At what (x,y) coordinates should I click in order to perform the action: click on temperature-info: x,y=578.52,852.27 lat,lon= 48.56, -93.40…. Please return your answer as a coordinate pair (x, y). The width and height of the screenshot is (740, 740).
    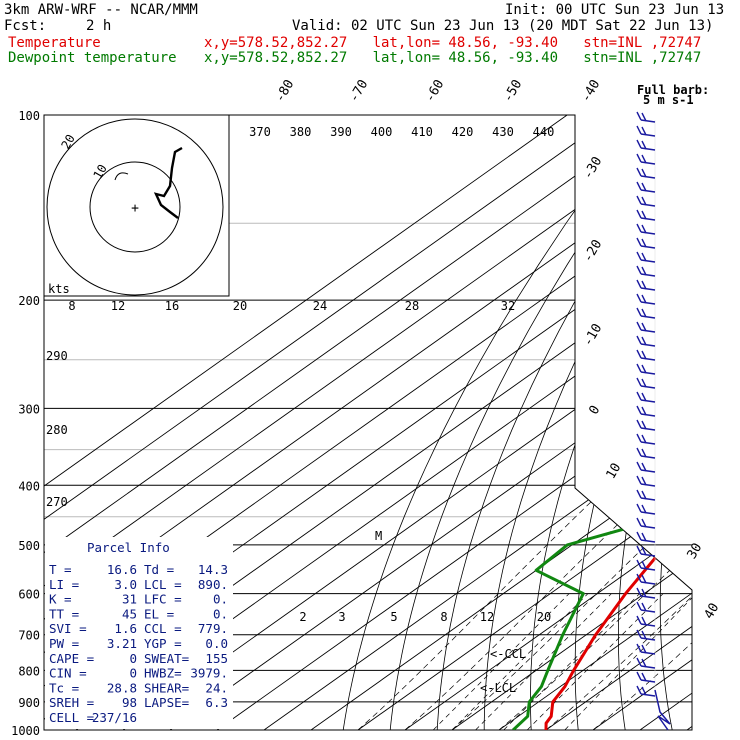
    Looking at the image, I should click on (453, 43).